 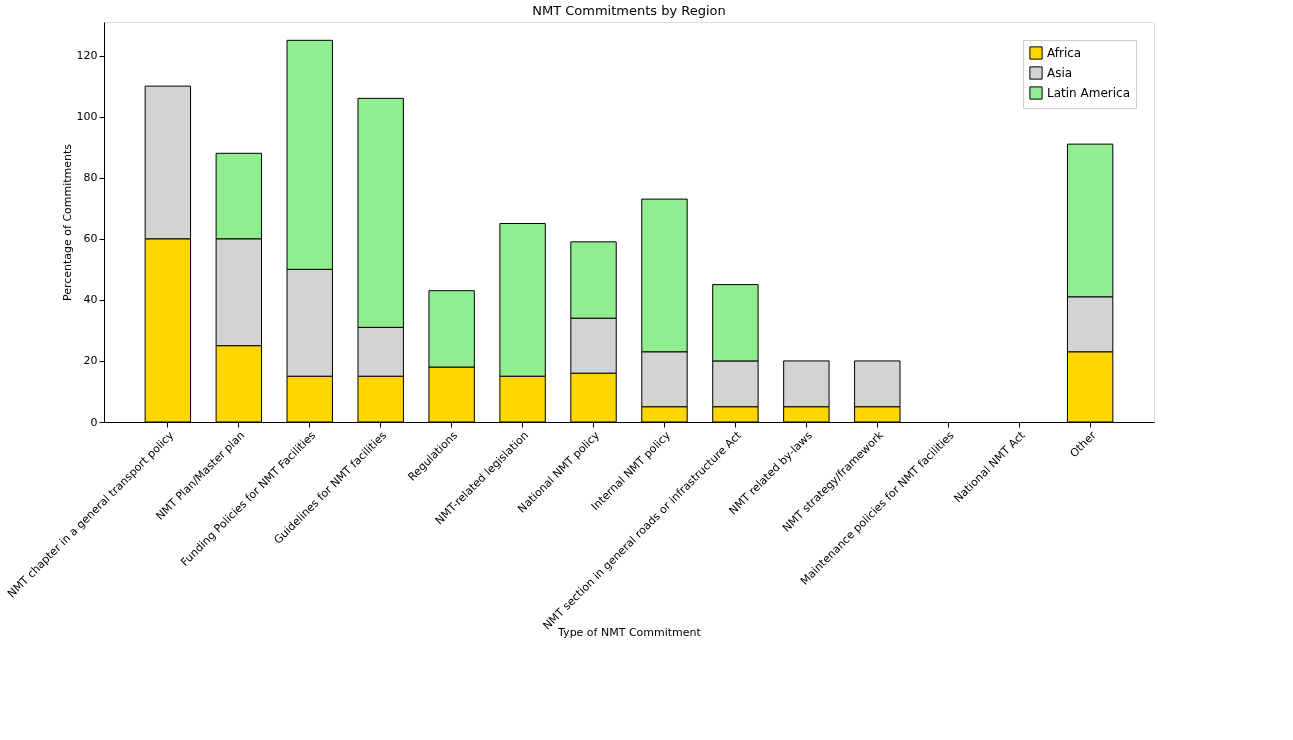 What do you see at coordinates (90, 361) in the screenshot?
I see `y-tick-label: 20` at bounding box center [90, 361].